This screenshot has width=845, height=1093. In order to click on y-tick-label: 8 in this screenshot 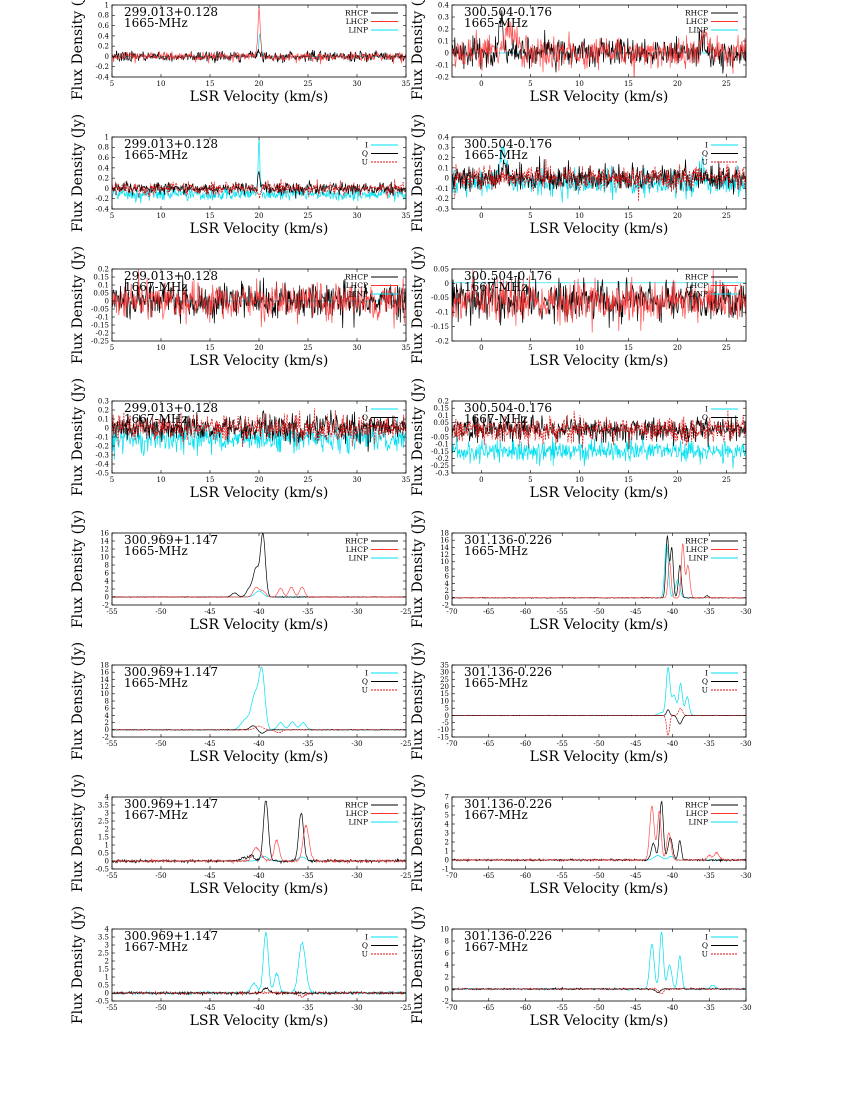, I will do `click(447, 941)`.